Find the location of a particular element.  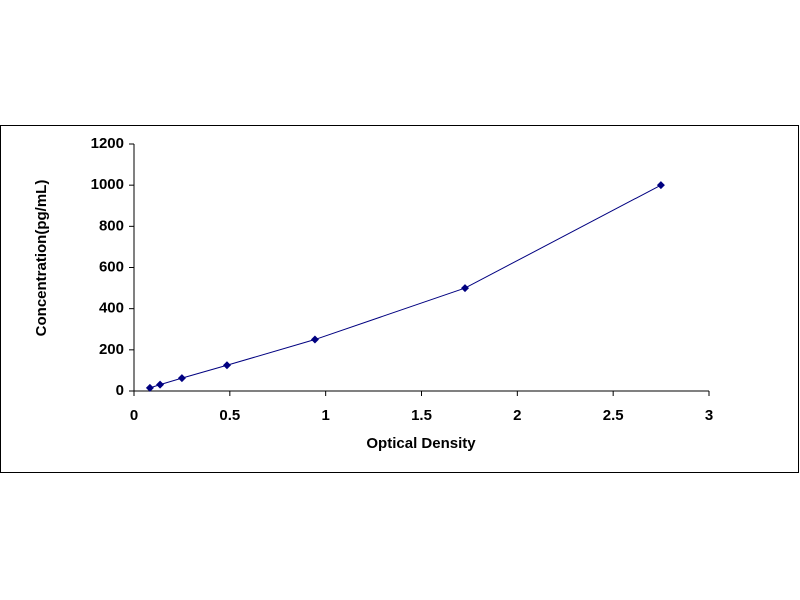

x-tick-label: 1.5 is located at coordinates (421, 415).